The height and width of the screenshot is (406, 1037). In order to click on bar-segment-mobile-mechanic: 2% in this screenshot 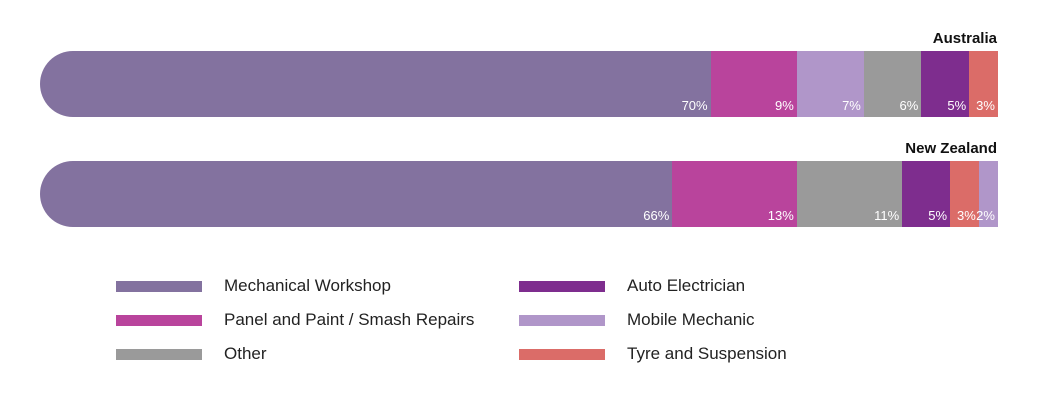, I will do `click(987, 194)`.